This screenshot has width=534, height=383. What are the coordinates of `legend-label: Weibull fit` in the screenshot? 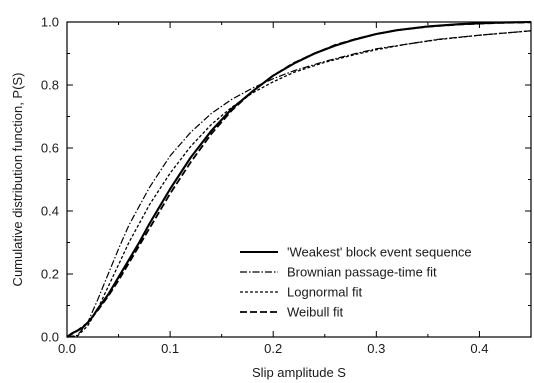 It's located at (315, 312).